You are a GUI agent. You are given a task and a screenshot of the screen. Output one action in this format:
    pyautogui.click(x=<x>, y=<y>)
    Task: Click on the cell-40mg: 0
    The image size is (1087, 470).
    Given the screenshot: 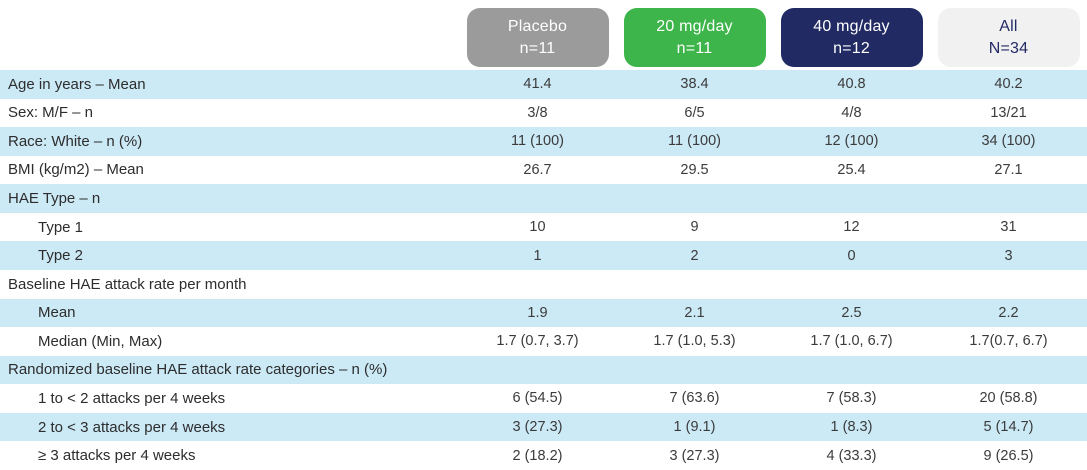 What is the action you would take?
    pyautogui.click(x=851, y=255)
    